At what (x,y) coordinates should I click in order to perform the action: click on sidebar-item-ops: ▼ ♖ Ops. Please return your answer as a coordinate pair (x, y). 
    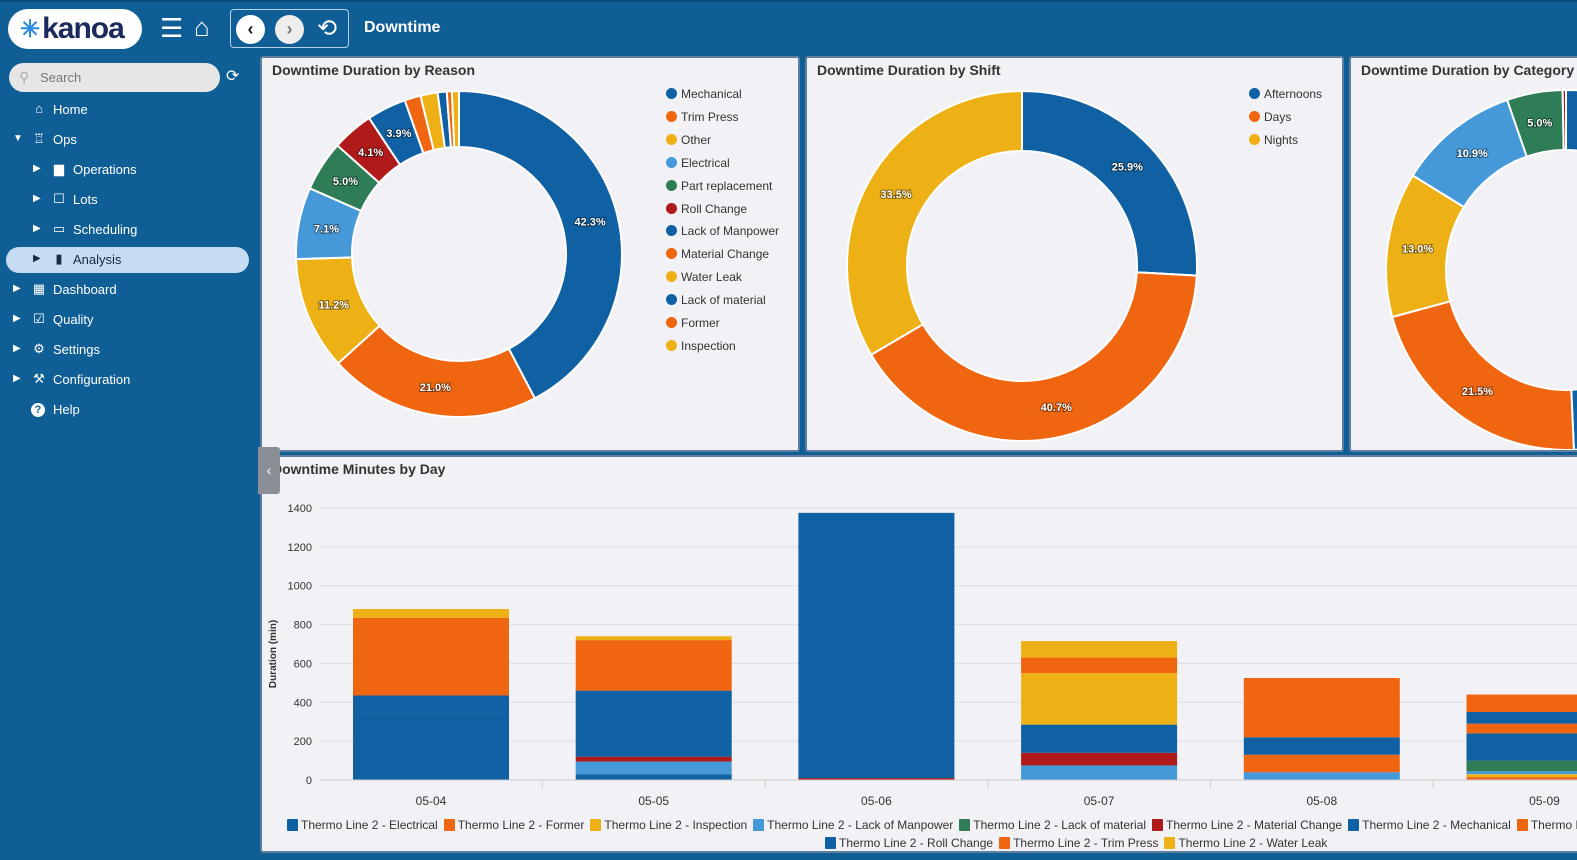
    Looking at the image, I should click on (129, 140).